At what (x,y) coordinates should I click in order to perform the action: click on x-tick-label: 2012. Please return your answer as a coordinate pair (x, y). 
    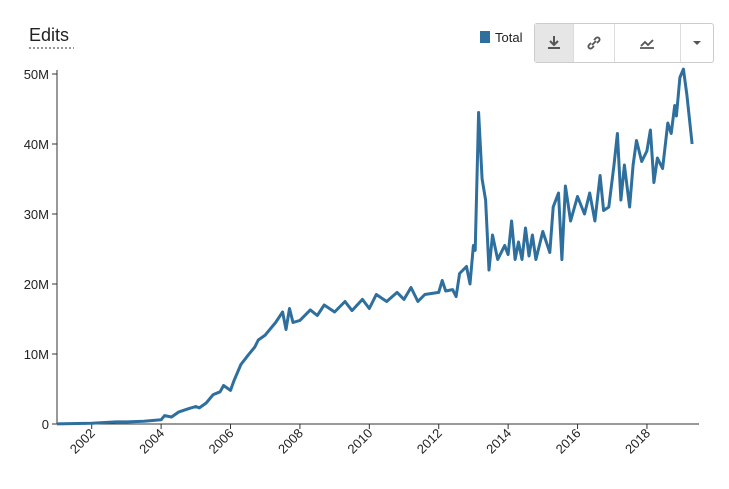
    Looking at the image, I should click on (429, 441).